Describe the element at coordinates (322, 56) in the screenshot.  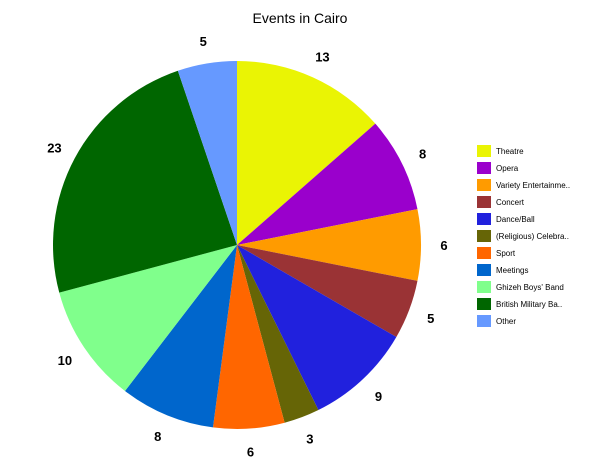
I see `slice-value-label-0: 13` at that location.